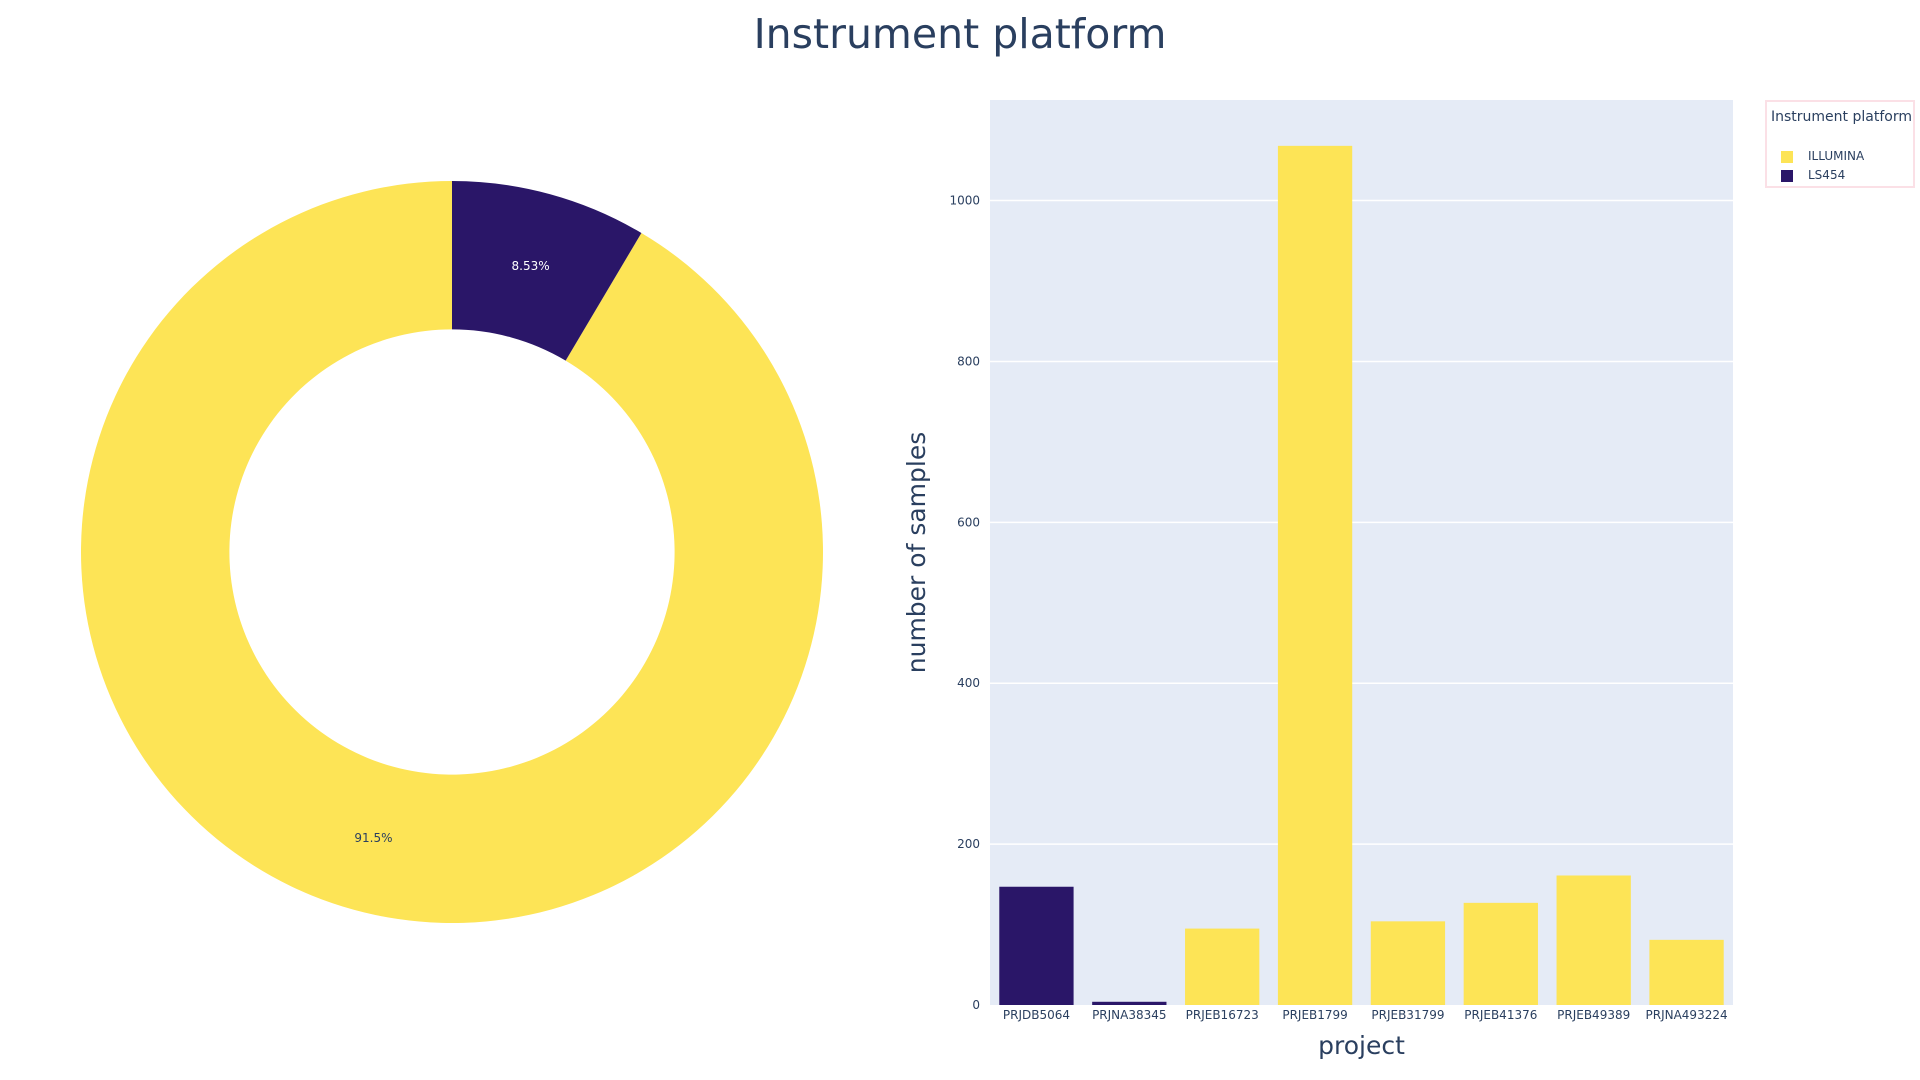 Image resolution: width=1920 pixels, height=1080 pixels. What do you see at coordinates (1687, 1015) in the screenshot?
I see `x-tick-label: PRJNA493224` at bounding box center [1687, 1015].